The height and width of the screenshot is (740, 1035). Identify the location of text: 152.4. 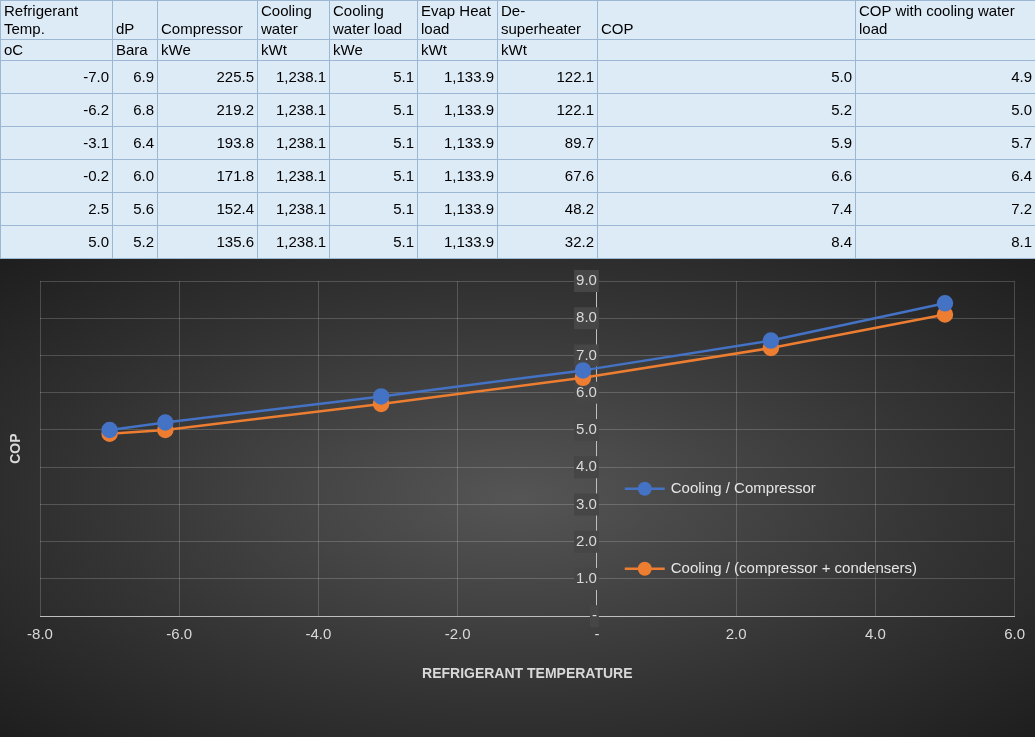
(235, 208).